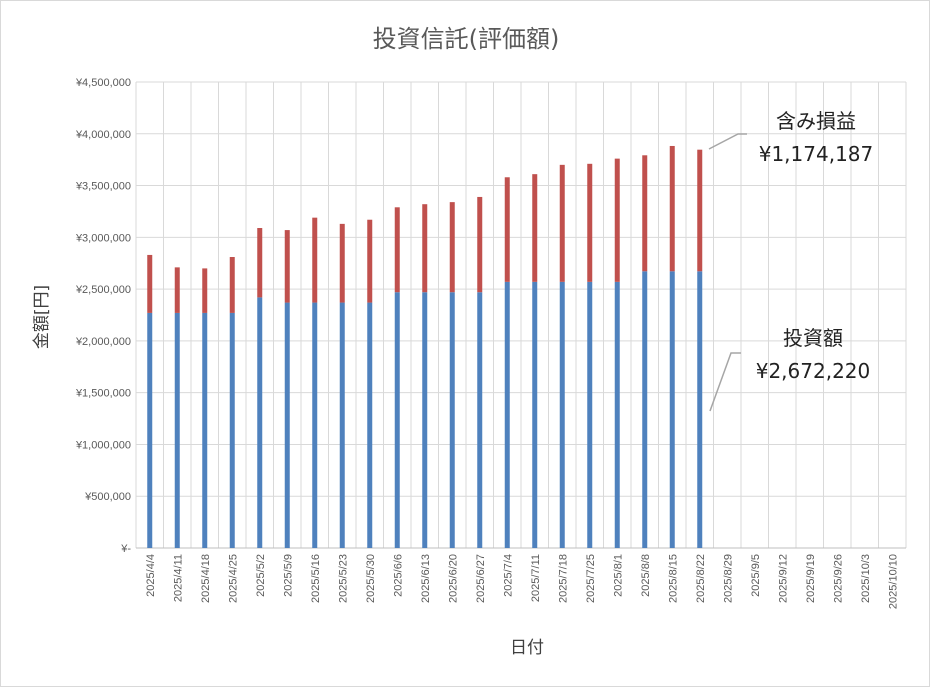 The height and width of the screenshot is (688, 930). What do you see at coordinates (816, 154) in the screenshot?
I see `gain-callout-value: ¥1,174,187` at bounding box center [816, 154].